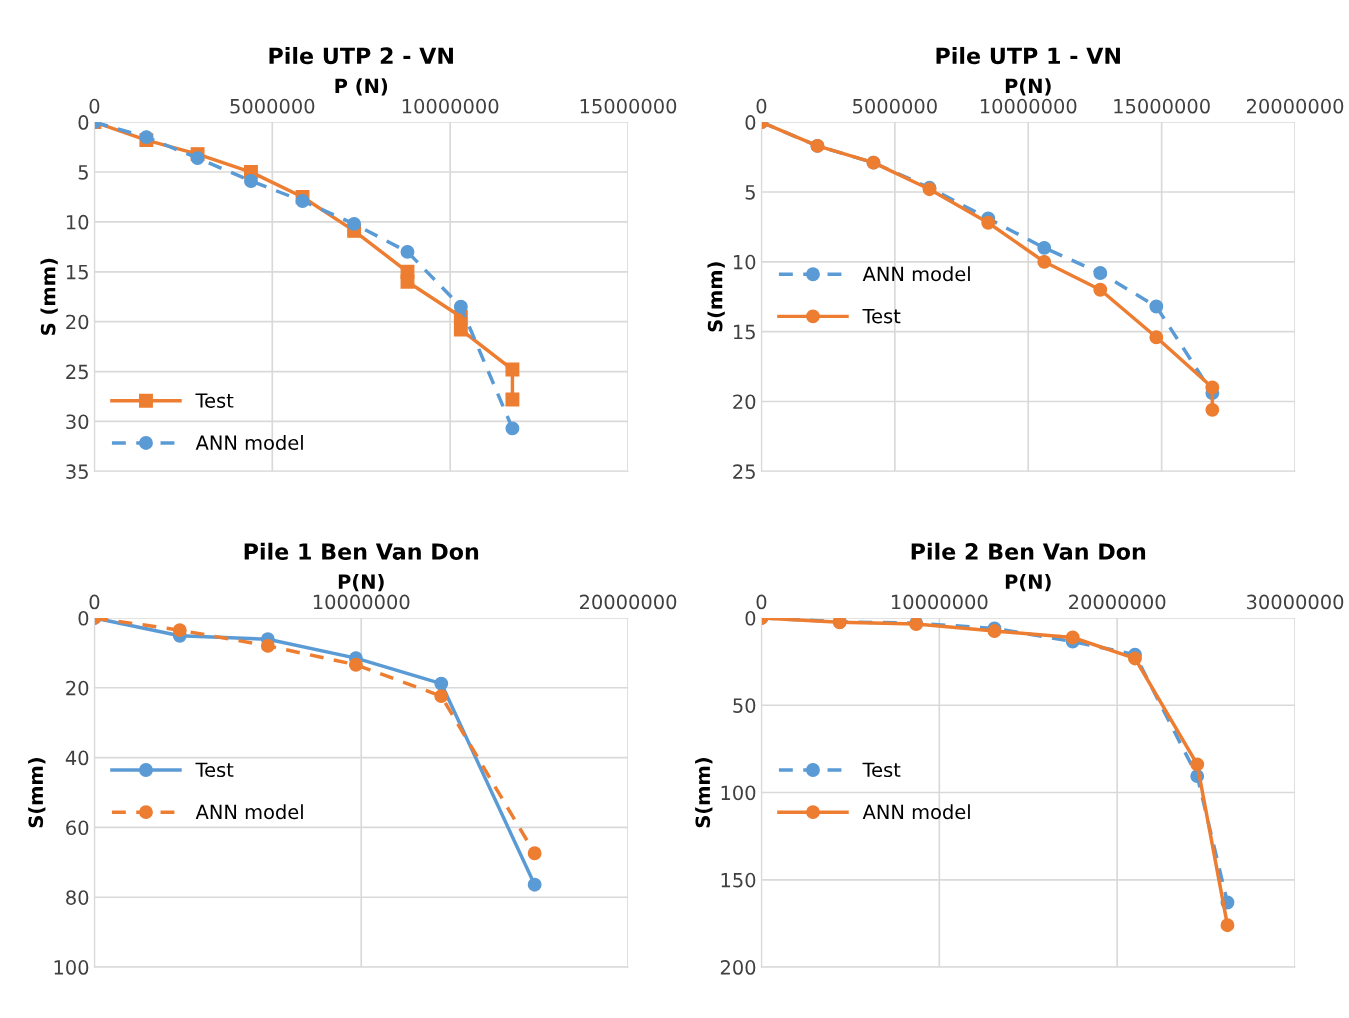 The width and height of the screenshot is (1349, 1018). I want to click on y-tick-label: 200, so click(738, 967).